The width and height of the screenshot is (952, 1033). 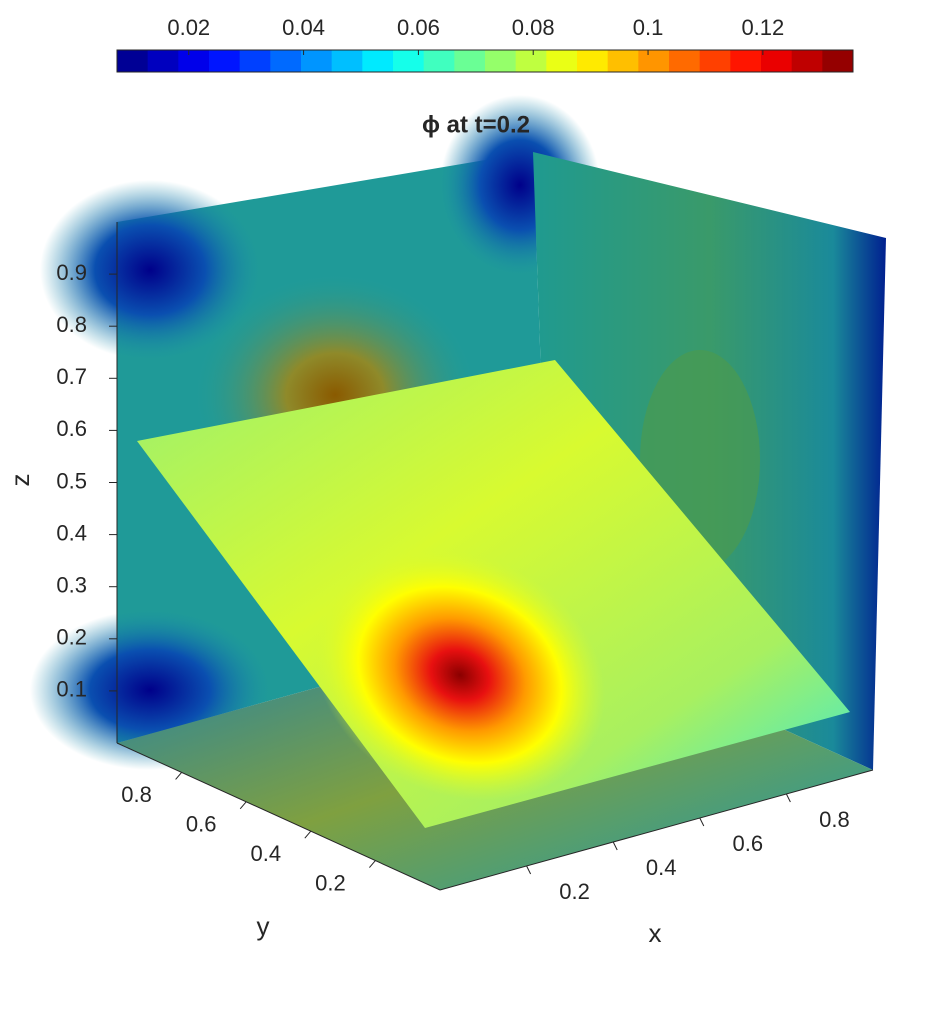 What do you see at coordinates (648, 27) in the screenshot?
I see `colorbar-tick-label: 0.1` at bounding box center [648, 27].